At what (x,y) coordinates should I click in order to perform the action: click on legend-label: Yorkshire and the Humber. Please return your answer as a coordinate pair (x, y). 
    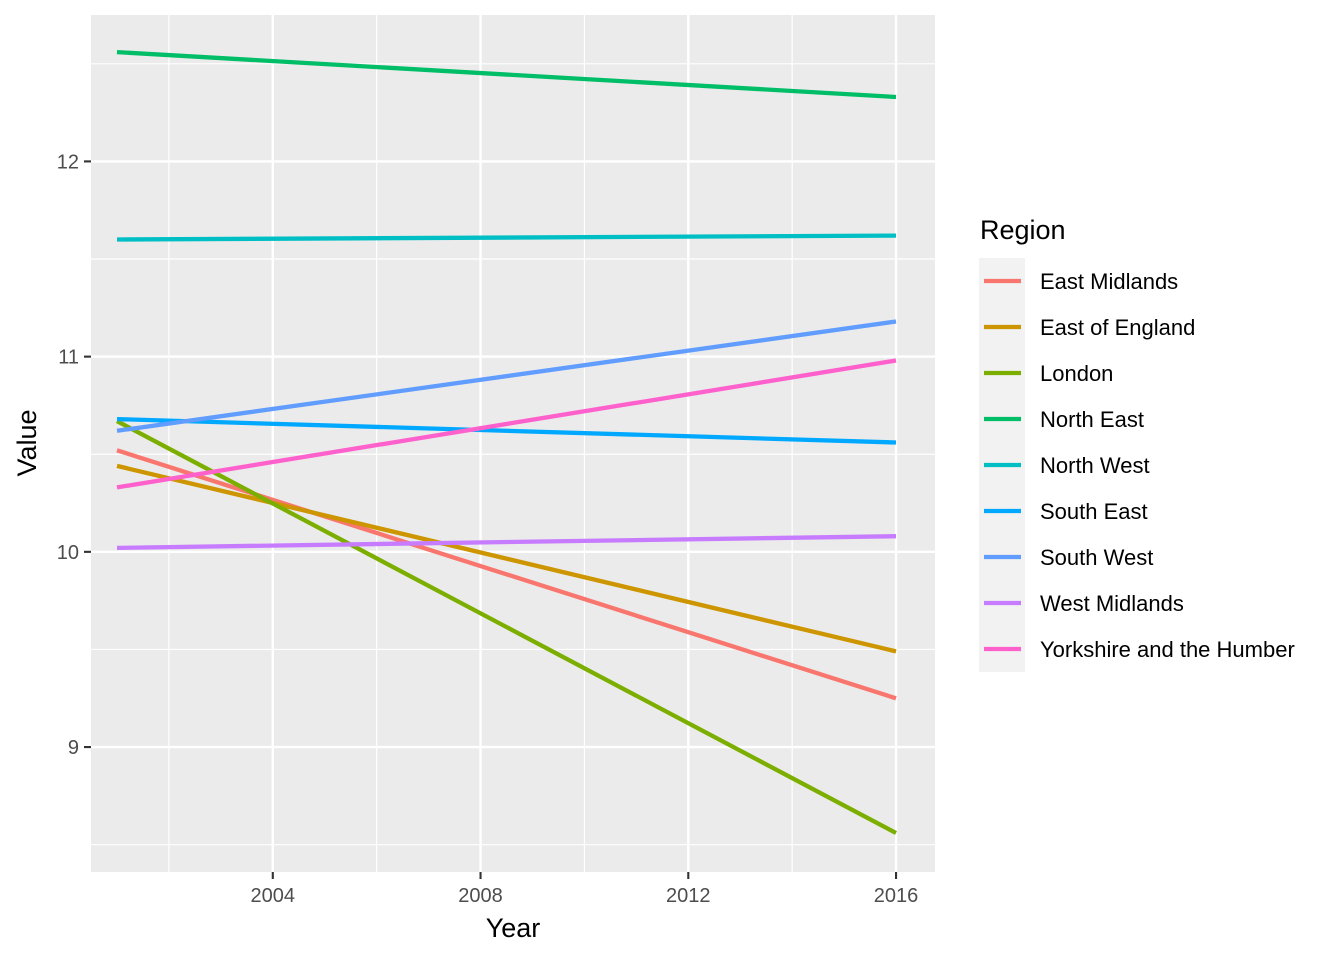
    Looking at the image, I should click on (1167, 649).